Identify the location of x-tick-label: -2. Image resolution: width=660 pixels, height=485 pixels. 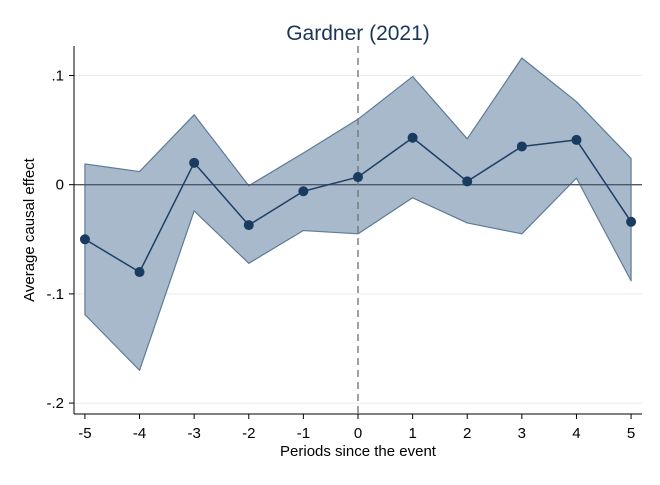
(248, 433).